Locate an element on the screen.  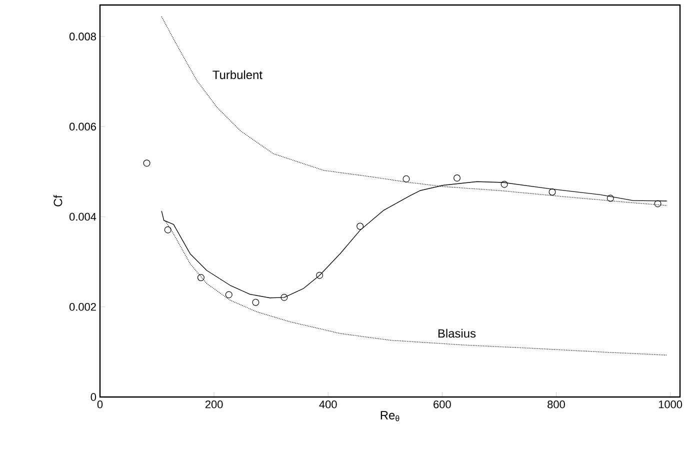
x-tick-label: 800 is located at coordinates (556, 404).